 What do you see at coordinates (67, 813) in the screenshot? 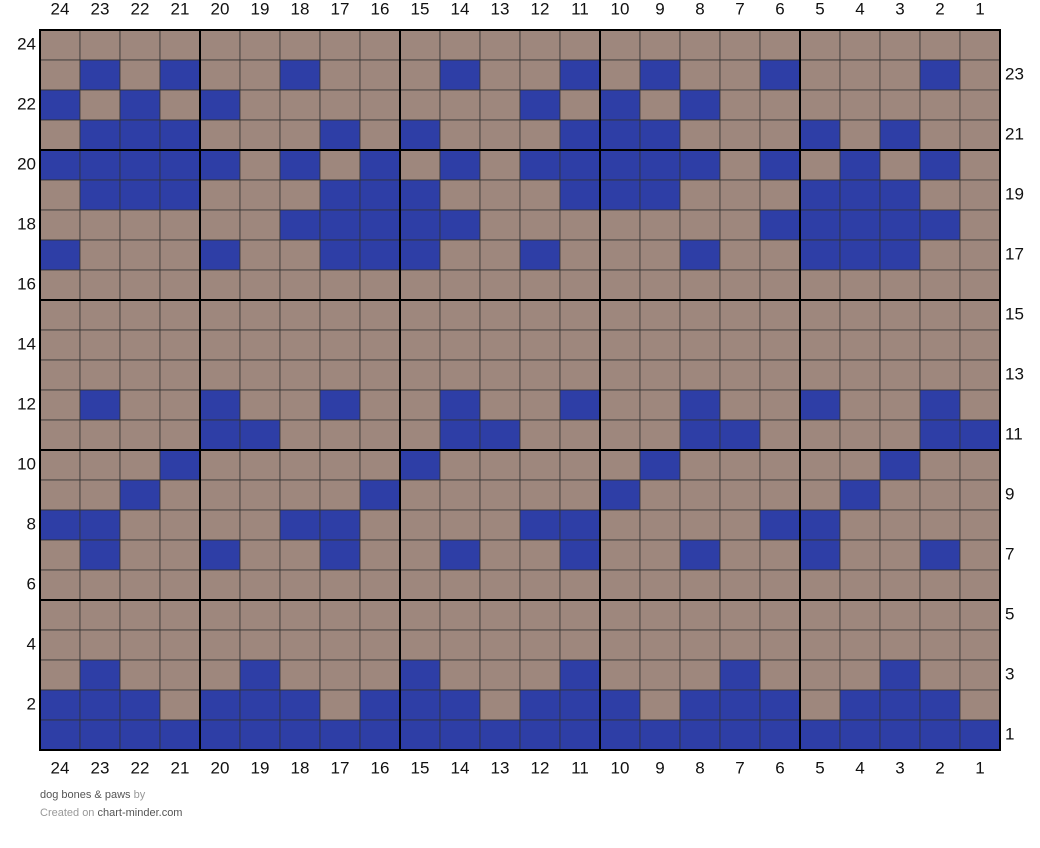
I see `footer-created-label: Created on` at bounding box center [67, 813].